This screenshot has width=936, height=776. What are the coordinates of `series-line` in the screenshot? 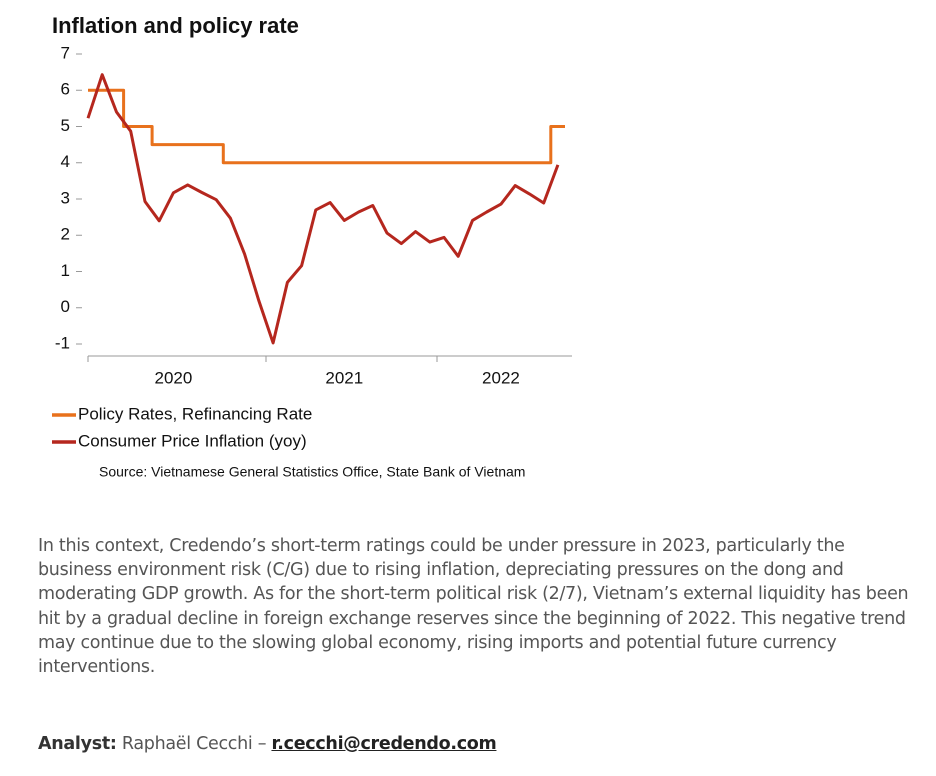 It's located at (326, 126).